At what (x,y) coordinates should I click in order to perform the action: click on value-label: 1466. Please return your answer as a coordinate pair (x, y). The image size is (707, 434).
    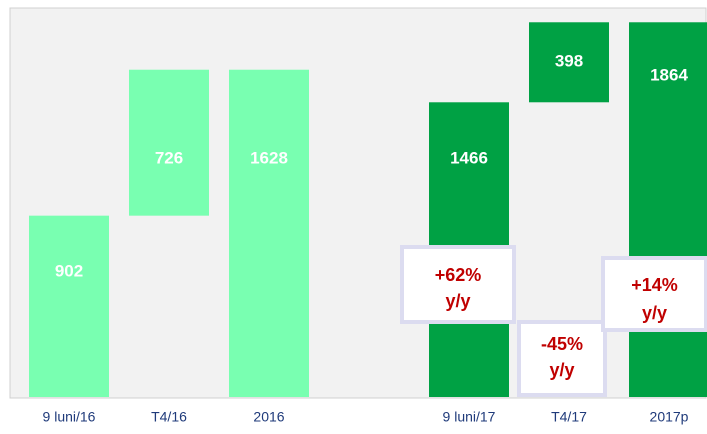
    Looking at the image, I should click on (469, 157).